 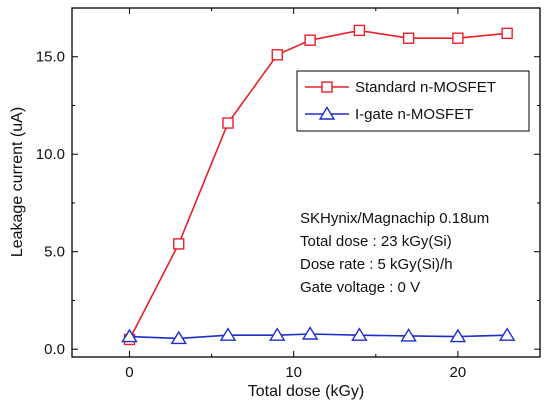 I want to click on x-tick-label: 20, so click(x=458, y=372).